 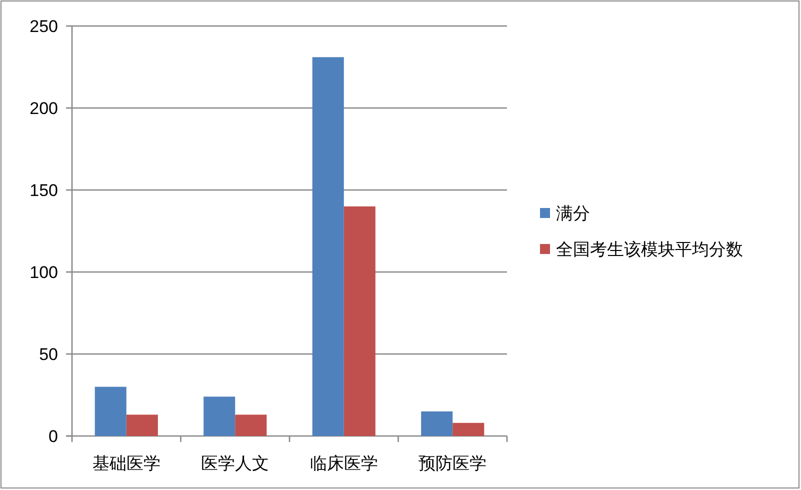 What do you see at coordinates (44, 26) in the screenshot?
I see `y-tick-label: 250` at bounding box center [44, 26].